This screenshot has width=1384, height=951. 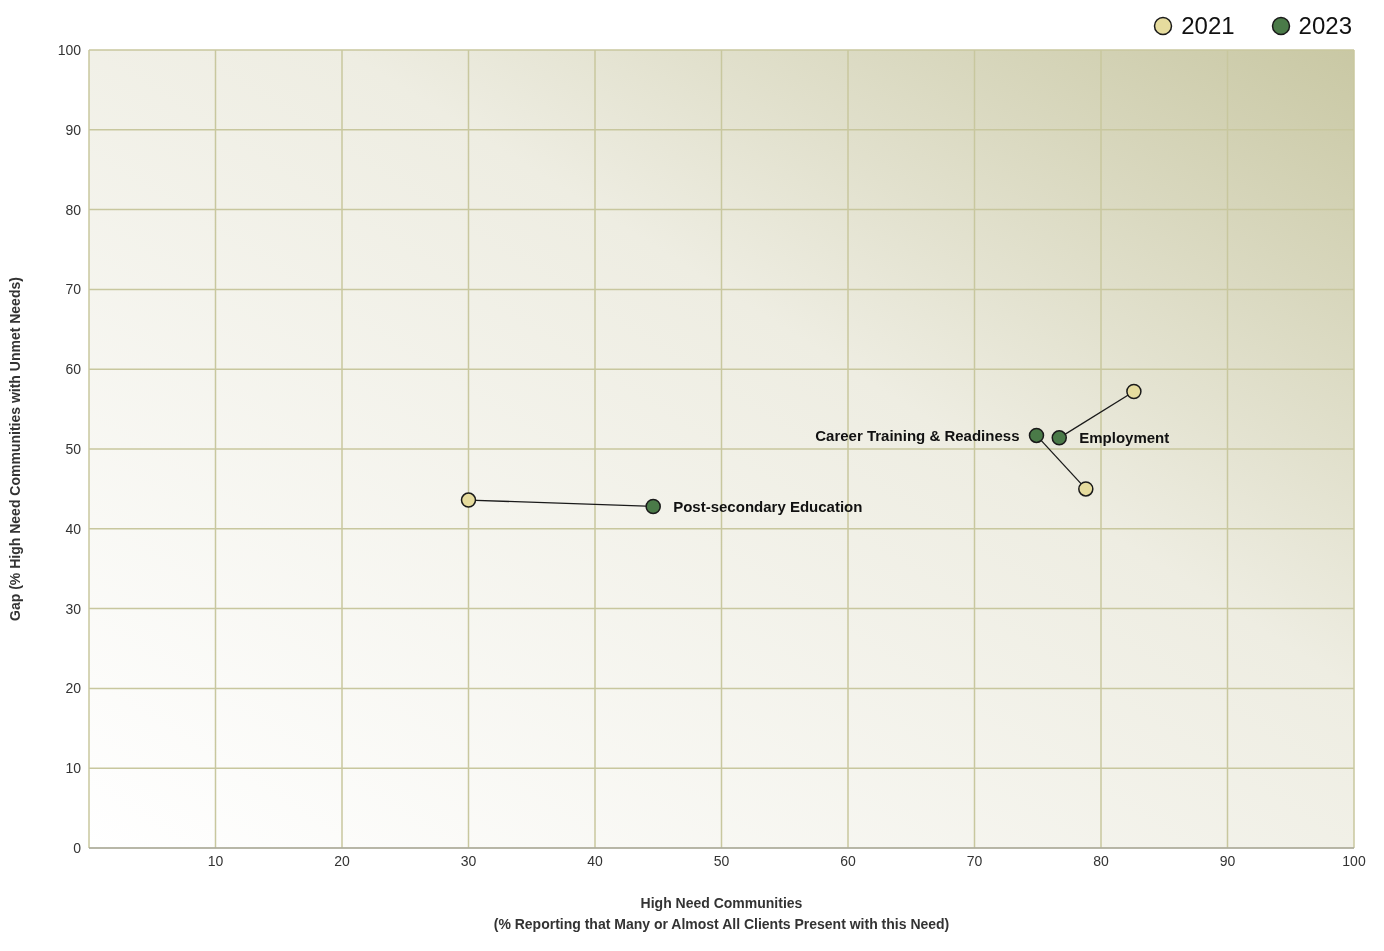 I want to click on y-axis-title: Gap (% High Need Communities with Unmet Needs), so click(x=15, y=449).